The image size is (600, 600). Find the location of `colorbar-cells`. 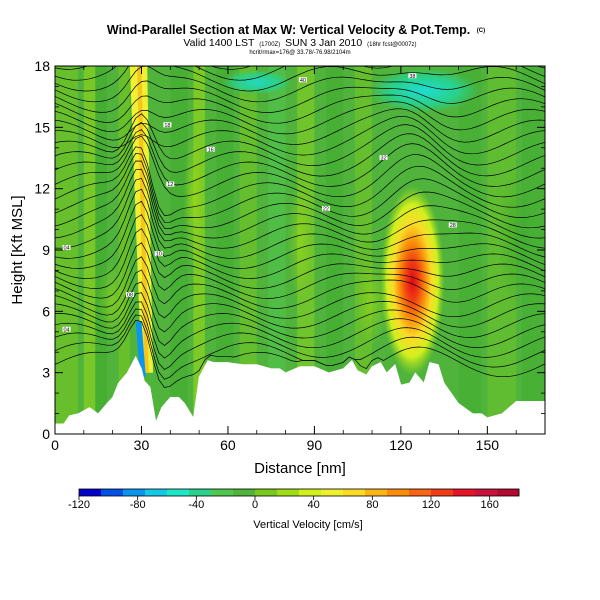

colorbar-cells is located at coordinates (299, 492).